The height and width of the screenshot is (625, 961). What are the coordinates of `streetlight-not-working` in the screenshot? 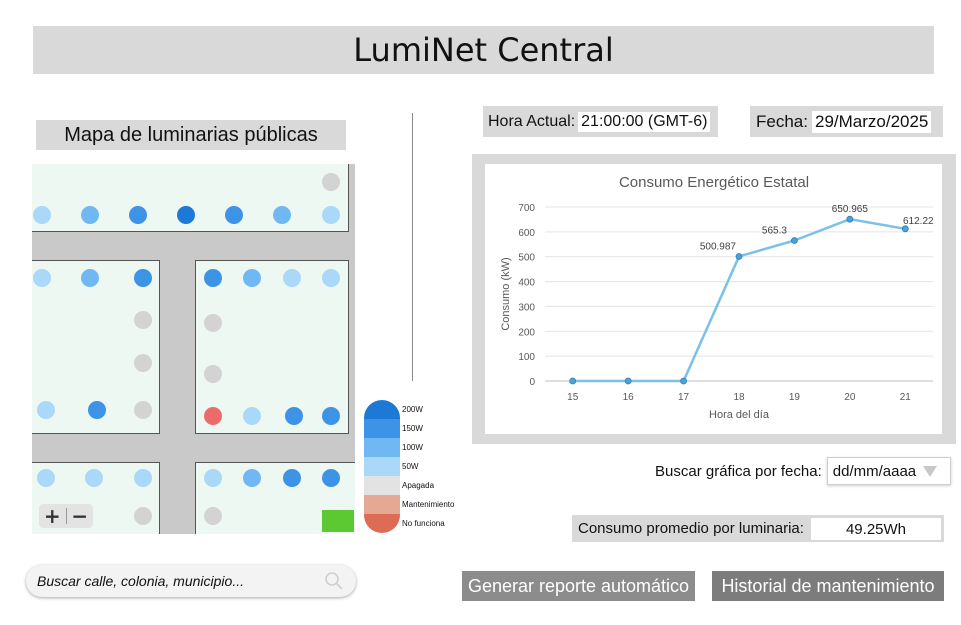 It's located at (213, 416).